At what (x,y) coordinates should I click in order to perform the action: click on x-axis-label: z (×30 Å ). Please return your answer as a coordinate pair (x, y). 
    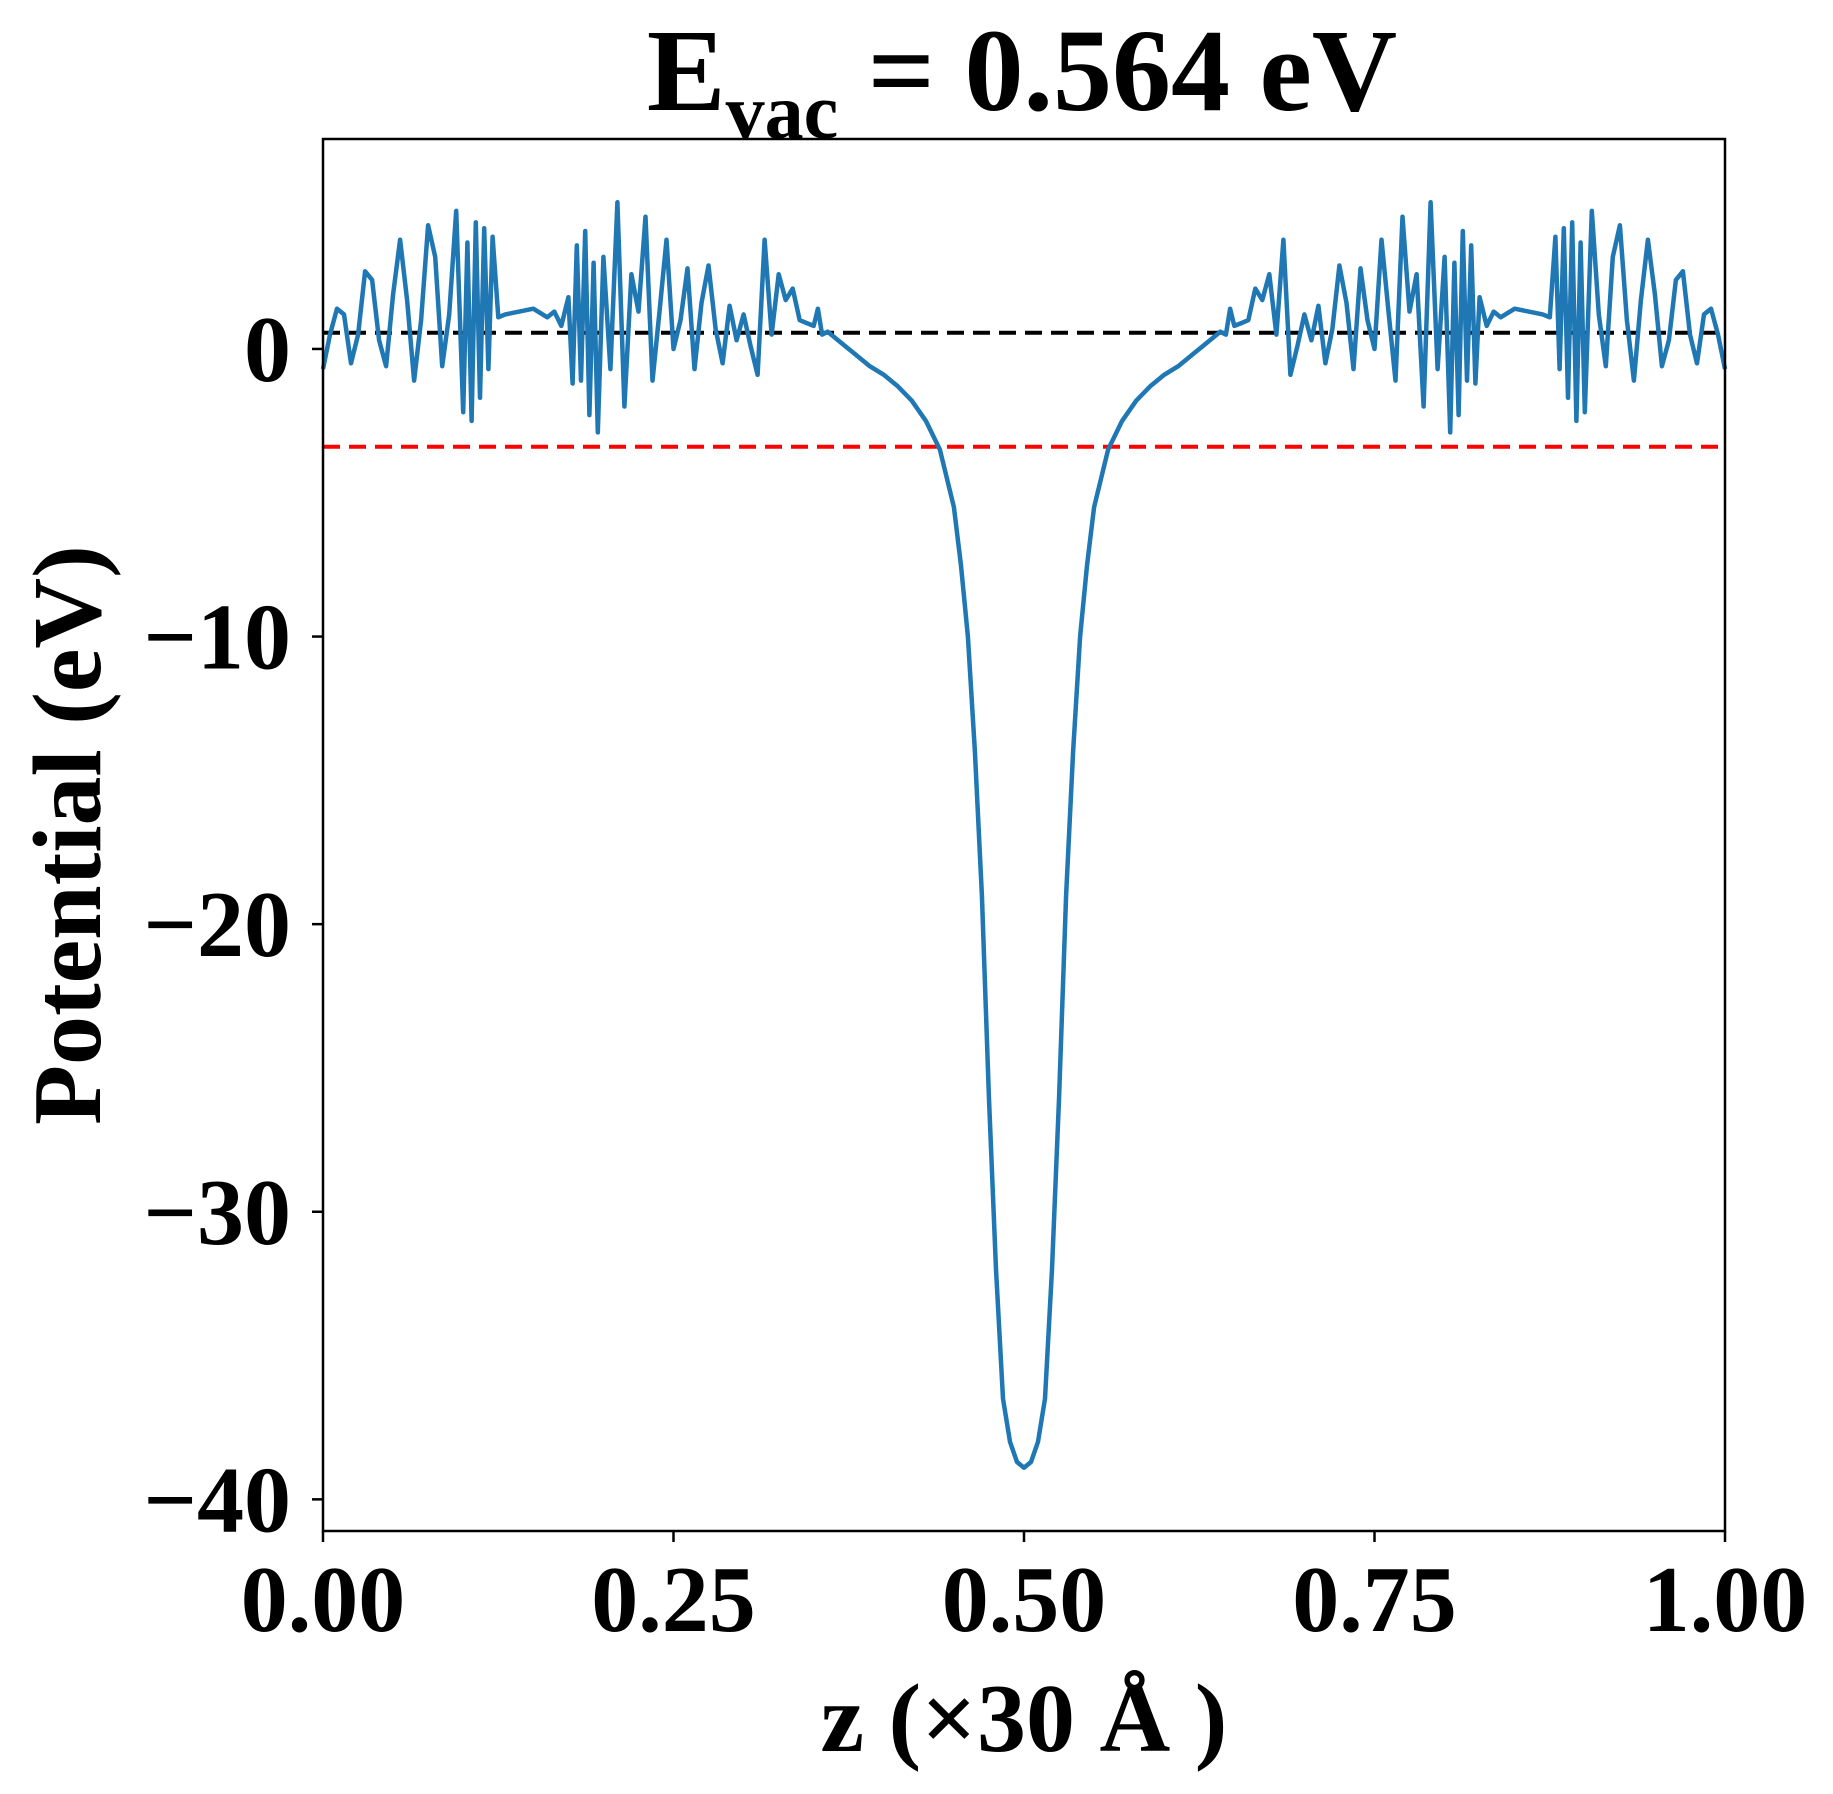
    Looking at the image, I should click on (1024, 1719).